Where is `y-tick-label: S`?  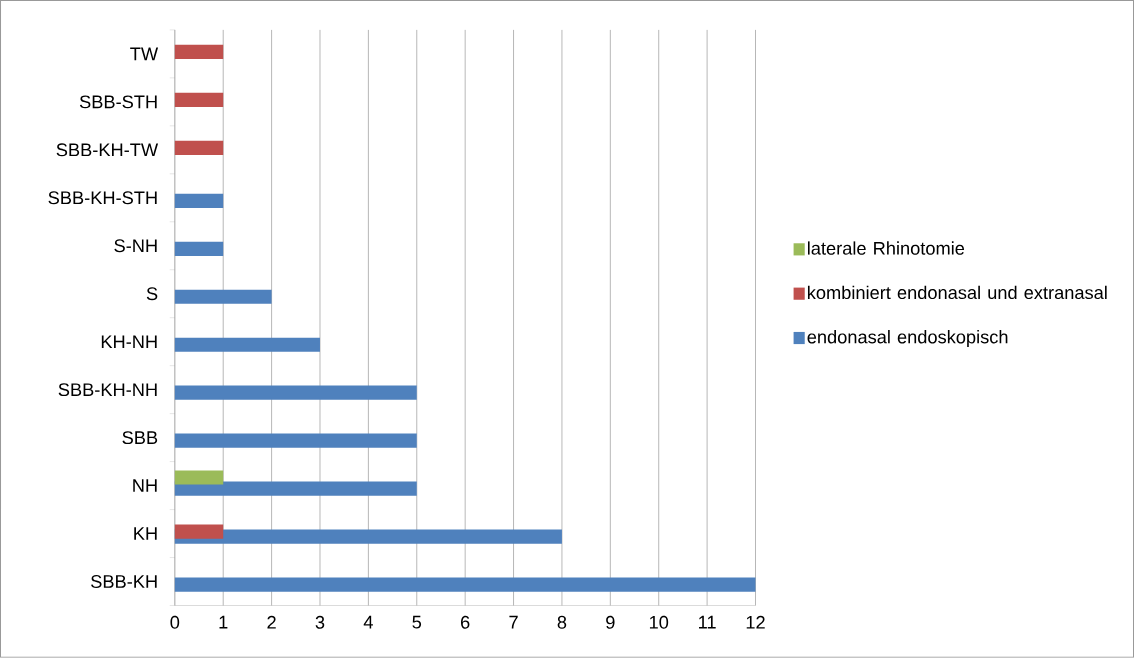 y-tick-label: S is located at coordinates (152, 294).